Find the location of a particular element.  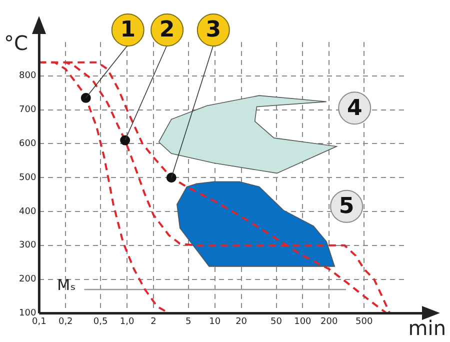

x-tick-label: 0,5 is located at coordinates (100, 321).